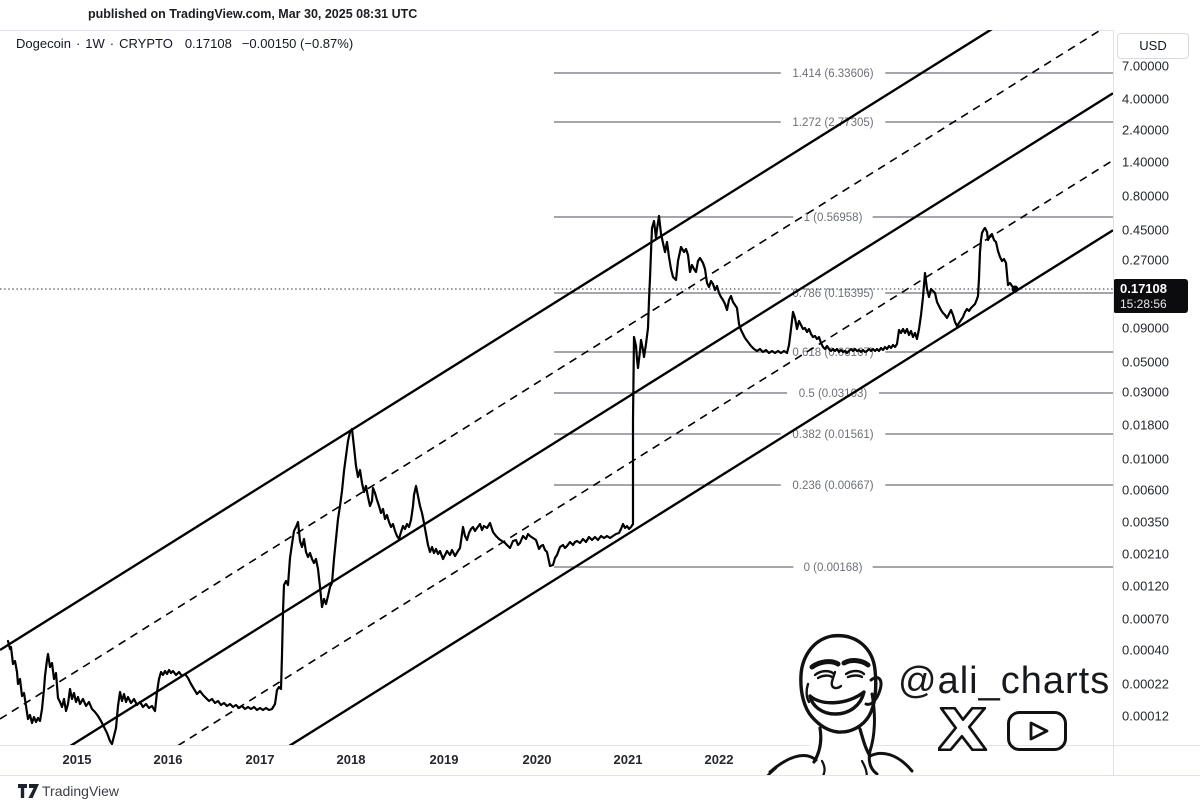  What do you see at coordinates (832, 294) in the screenshot?
I see `svg-text: 0.786 (0.16395)` at bounding box center [832, 294].